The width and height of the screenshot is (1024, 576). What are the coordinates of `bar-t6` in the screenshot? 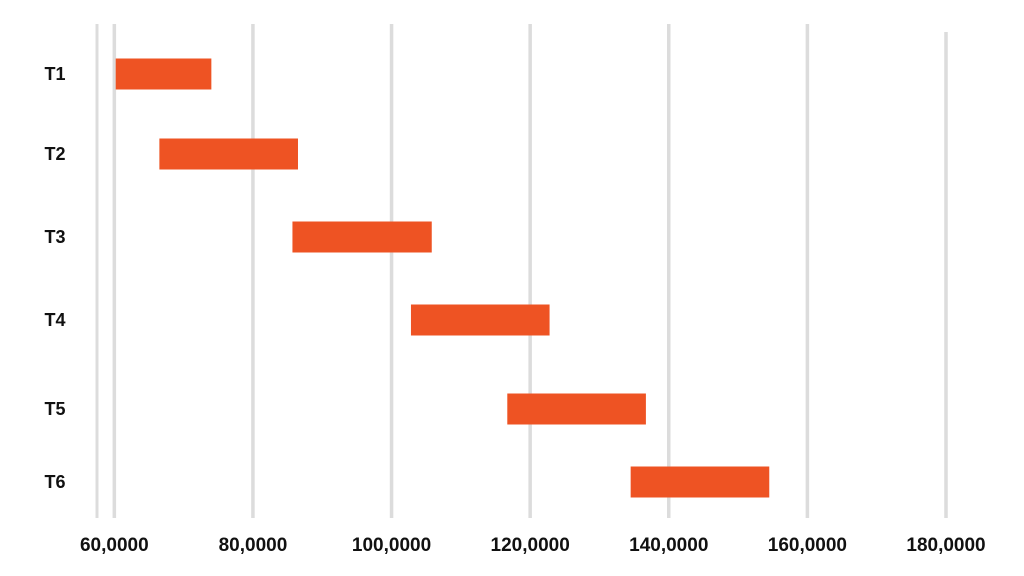 It's located at (700, 482).